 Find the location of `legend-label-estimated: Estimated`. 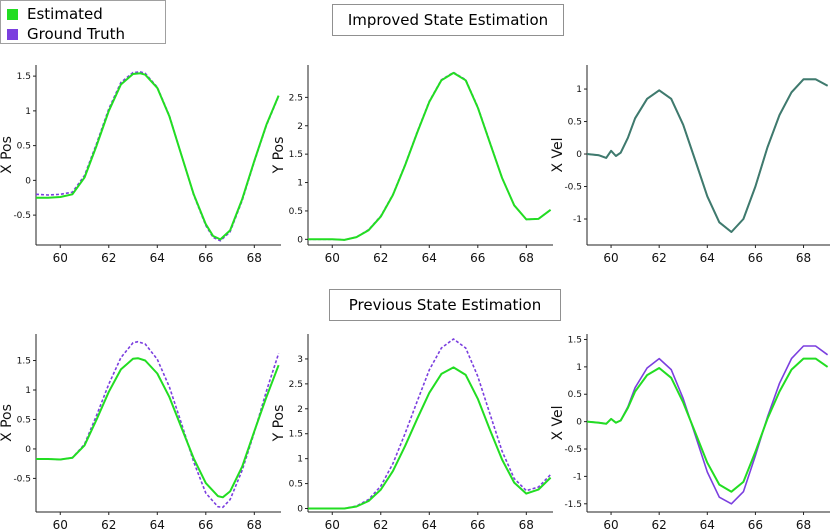

legend-label-estimated: Estimated is located at coordinates (65, 14).